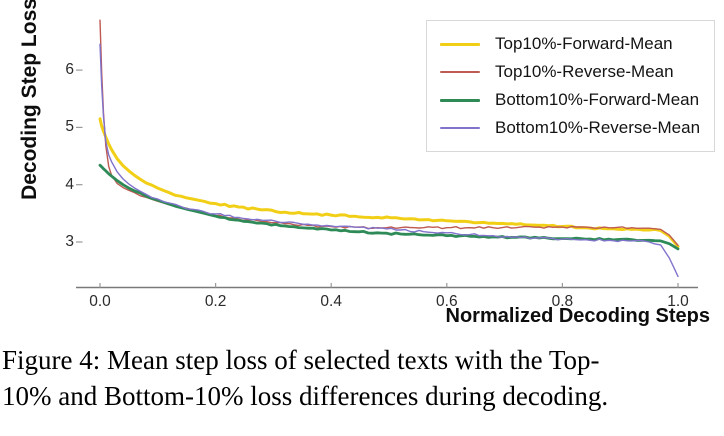  I want to click on legend-item: Top10%-Forward-Mean, so click(570, 44).